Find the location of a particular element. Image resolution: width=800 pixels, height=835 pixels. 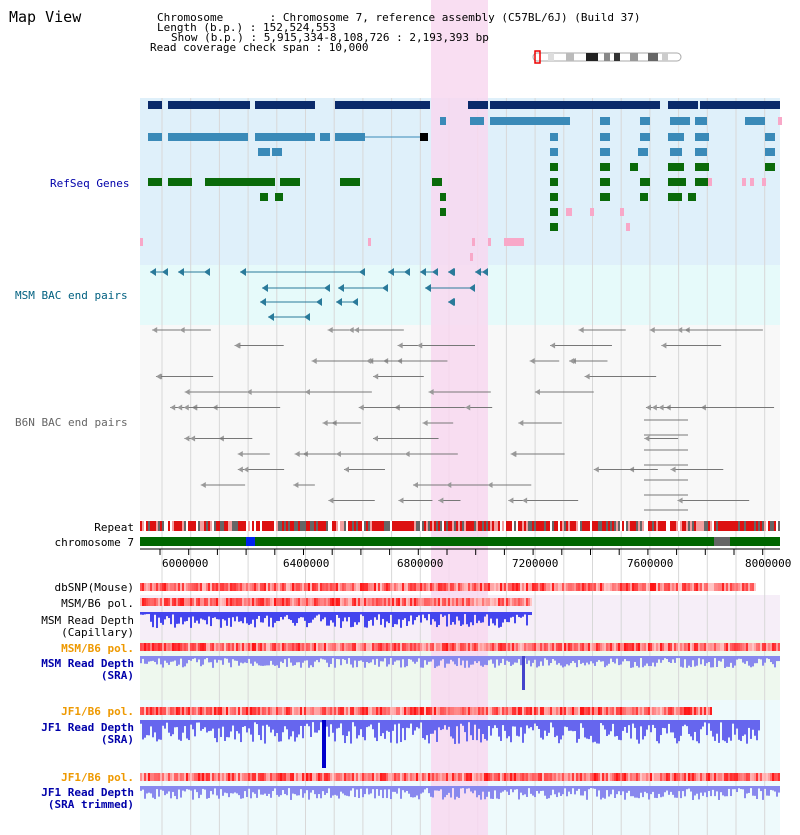

track-label-msm-bac: MSM BAC end pairs is located at coordinates (71, 295).